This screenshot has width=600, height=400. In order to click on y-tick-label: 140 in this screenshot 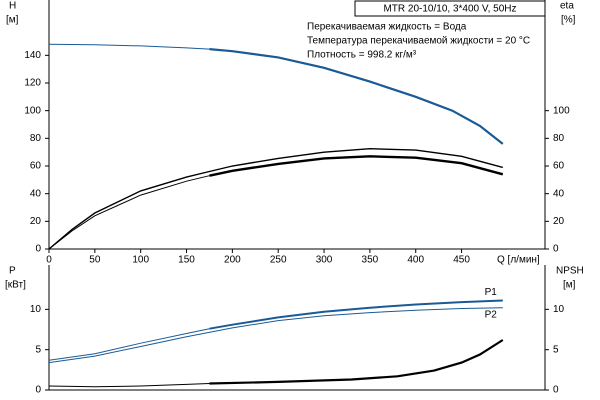, I will do `click(32, 55)`.